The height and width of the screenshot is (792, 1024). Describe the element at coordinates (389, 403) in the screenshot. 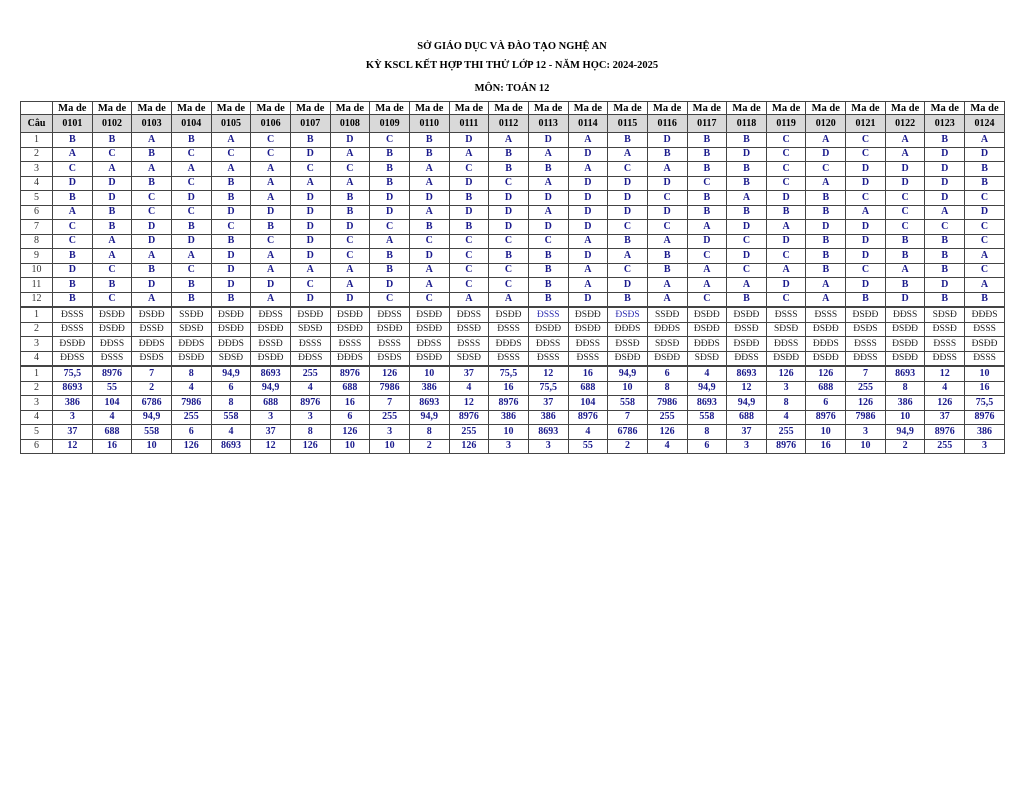

I see `num-answer-cell: 7` at that location.